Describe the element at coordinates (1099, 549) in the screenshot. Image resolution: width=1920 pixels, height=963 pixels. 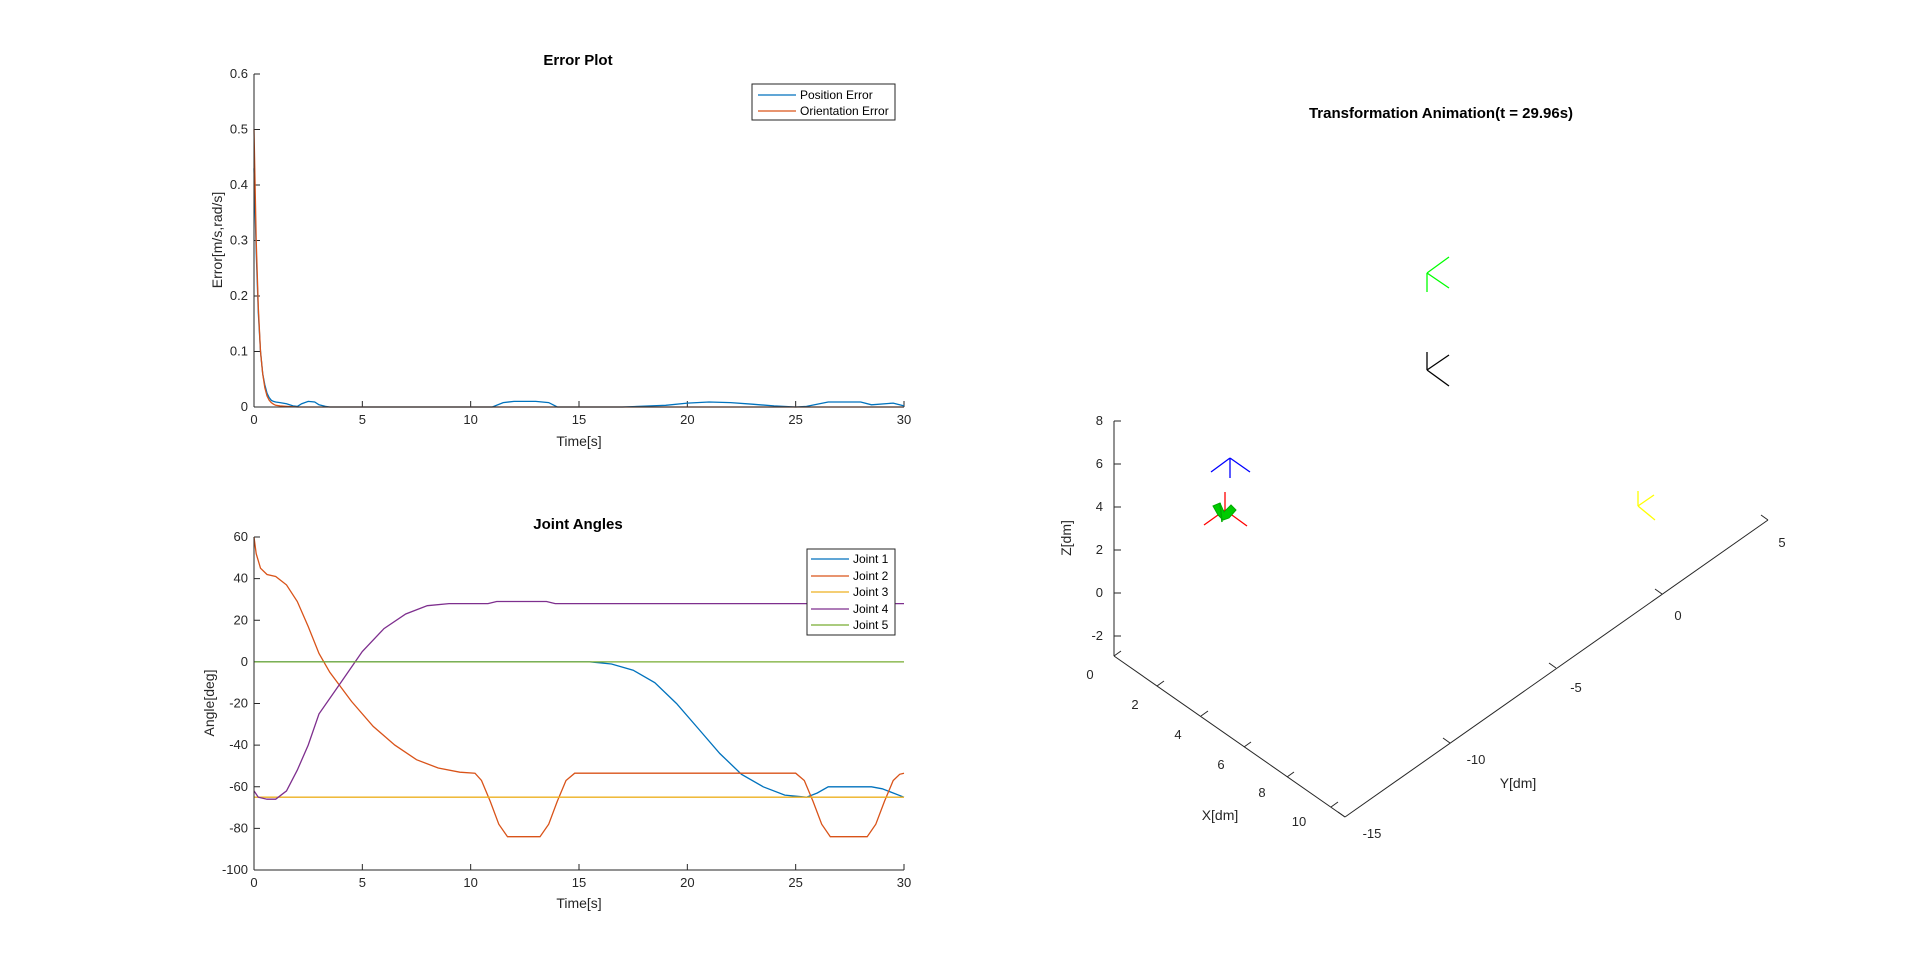
I see `z-tick-label: 2` at that location.